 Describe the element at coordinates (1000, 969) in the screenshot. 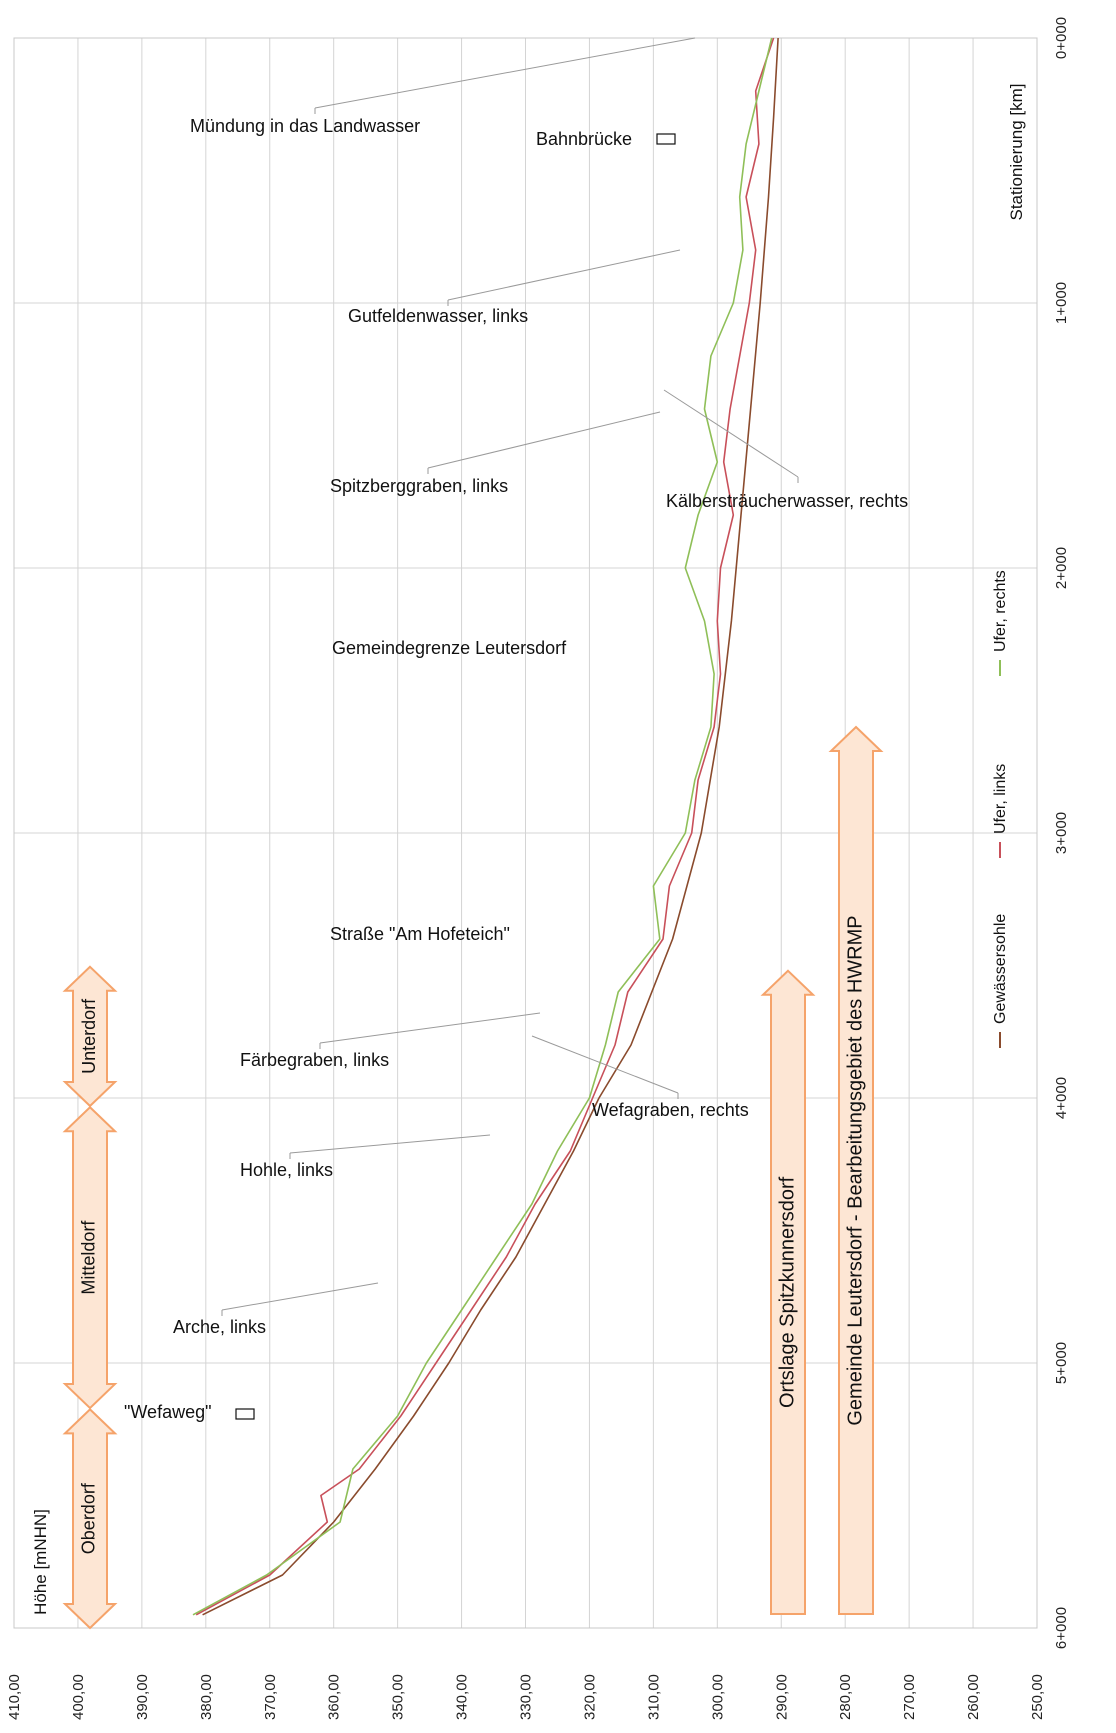

I see `legend-label: Gewässersohle` at that location.